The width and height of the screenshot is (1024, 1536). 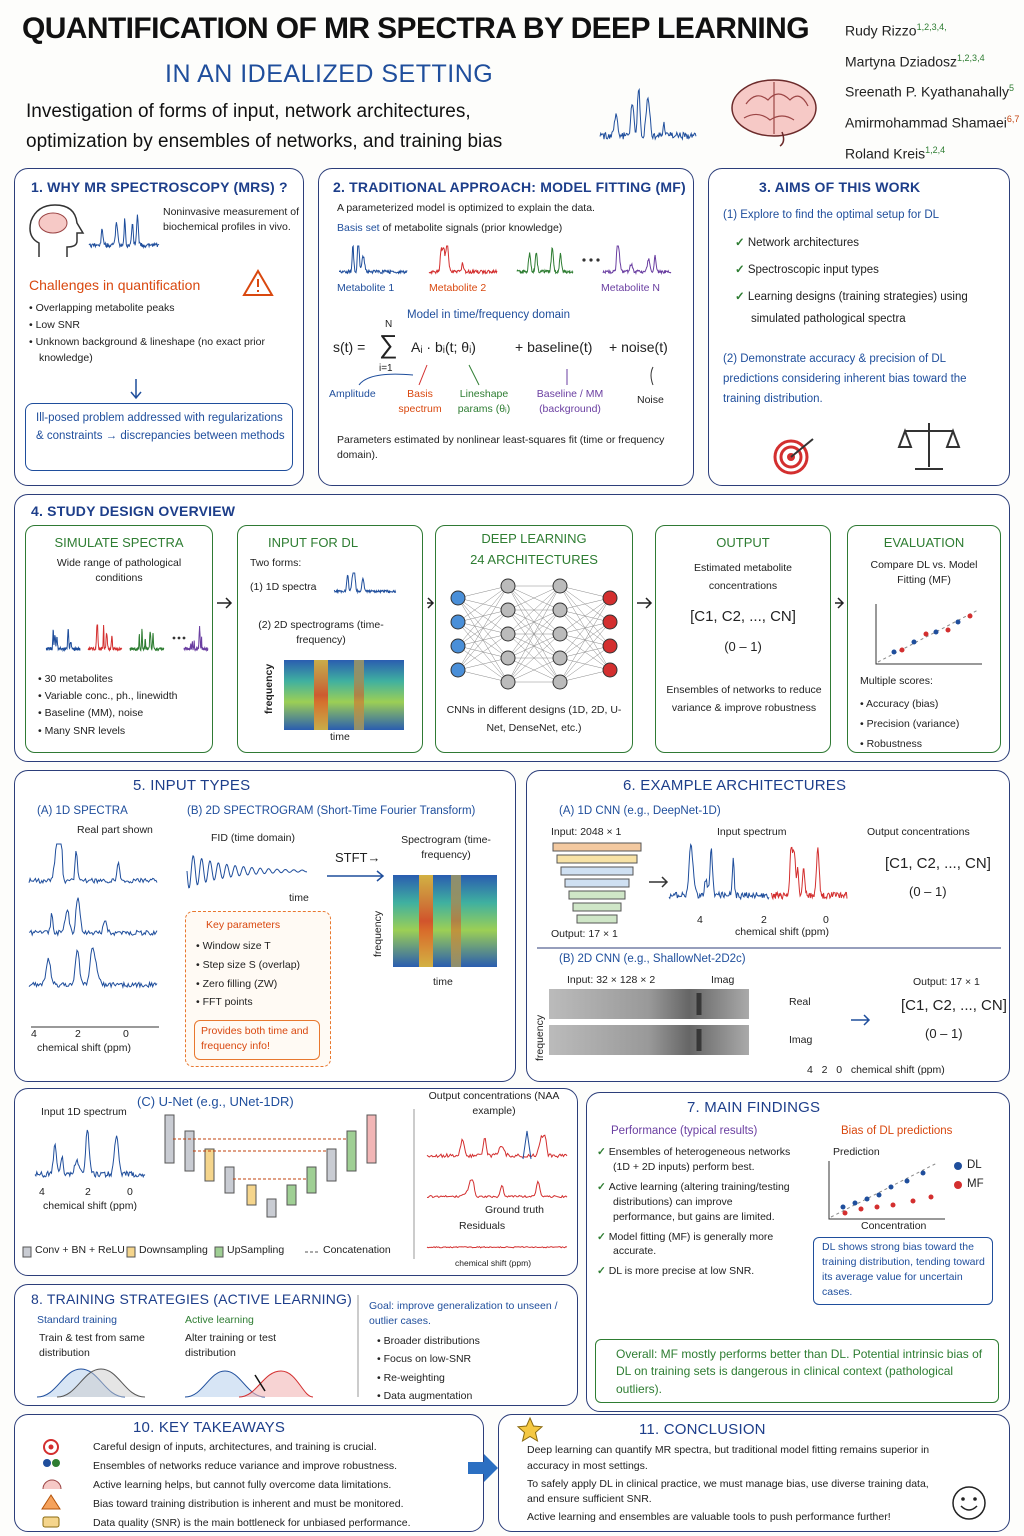 What do you see at coordinates (209, 1427) in the screenshot?
I see `section-title: 10. KEY TAKEAWAYS` at bounding box center [209, 1427].